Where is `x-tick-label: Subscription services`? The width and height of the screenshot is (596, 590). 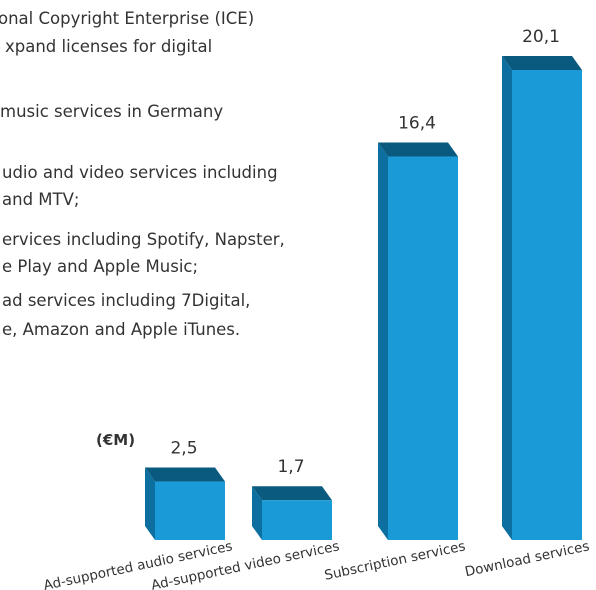
x-tick-label: Subscription services is located at coordinates (395, 561).